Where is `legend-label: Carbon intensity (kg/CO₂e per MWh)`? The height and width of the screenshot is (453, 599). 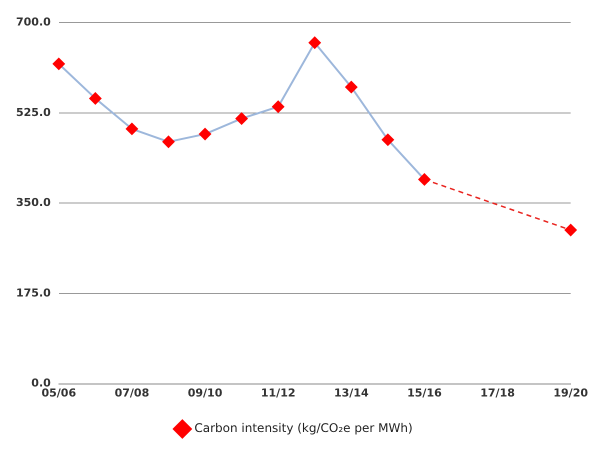
legend-label: Carbon intensity (kg/CO₂e per MWh) is located at coordinates (303, 428).